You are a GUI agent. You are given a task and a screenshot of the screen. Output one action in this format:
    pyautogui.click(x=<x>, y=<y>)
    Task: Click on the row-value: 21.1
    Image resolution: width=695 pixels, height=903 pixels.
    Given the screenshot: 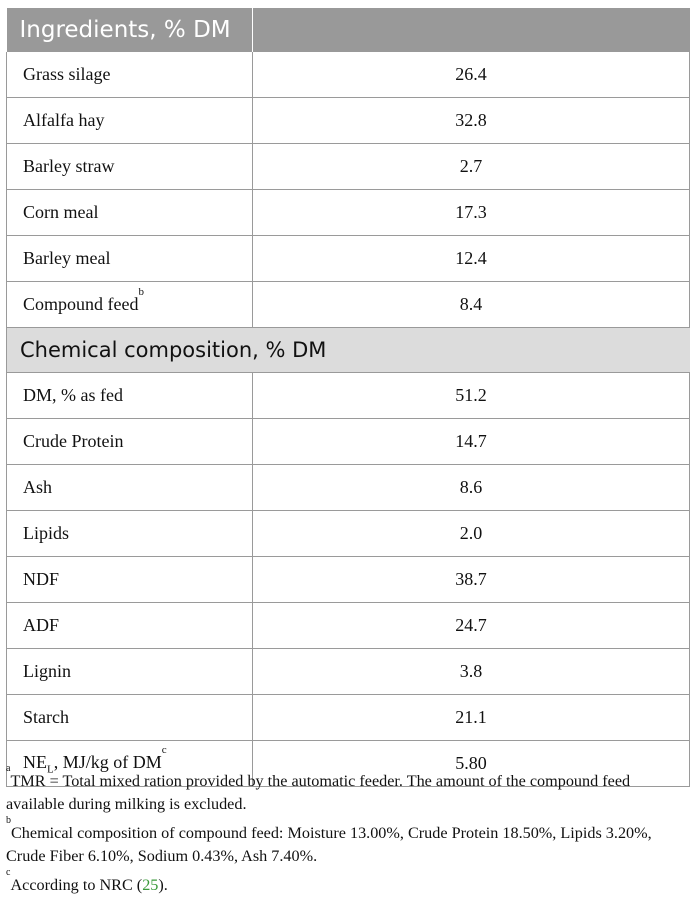 What is the action you would take?
    pyautogui.click(x=471, y=717)
    